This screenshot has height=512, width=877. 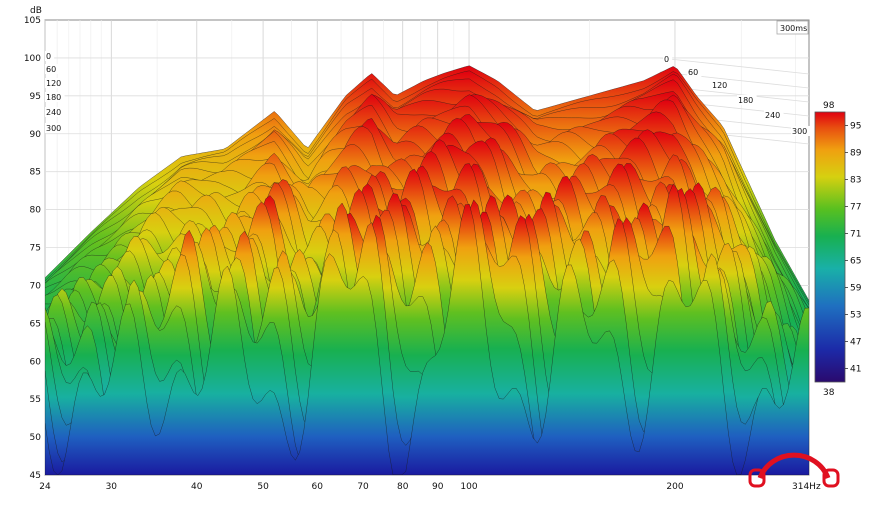 I want to click on colorbar-tick-label: 47, so click(x=855, y=343).